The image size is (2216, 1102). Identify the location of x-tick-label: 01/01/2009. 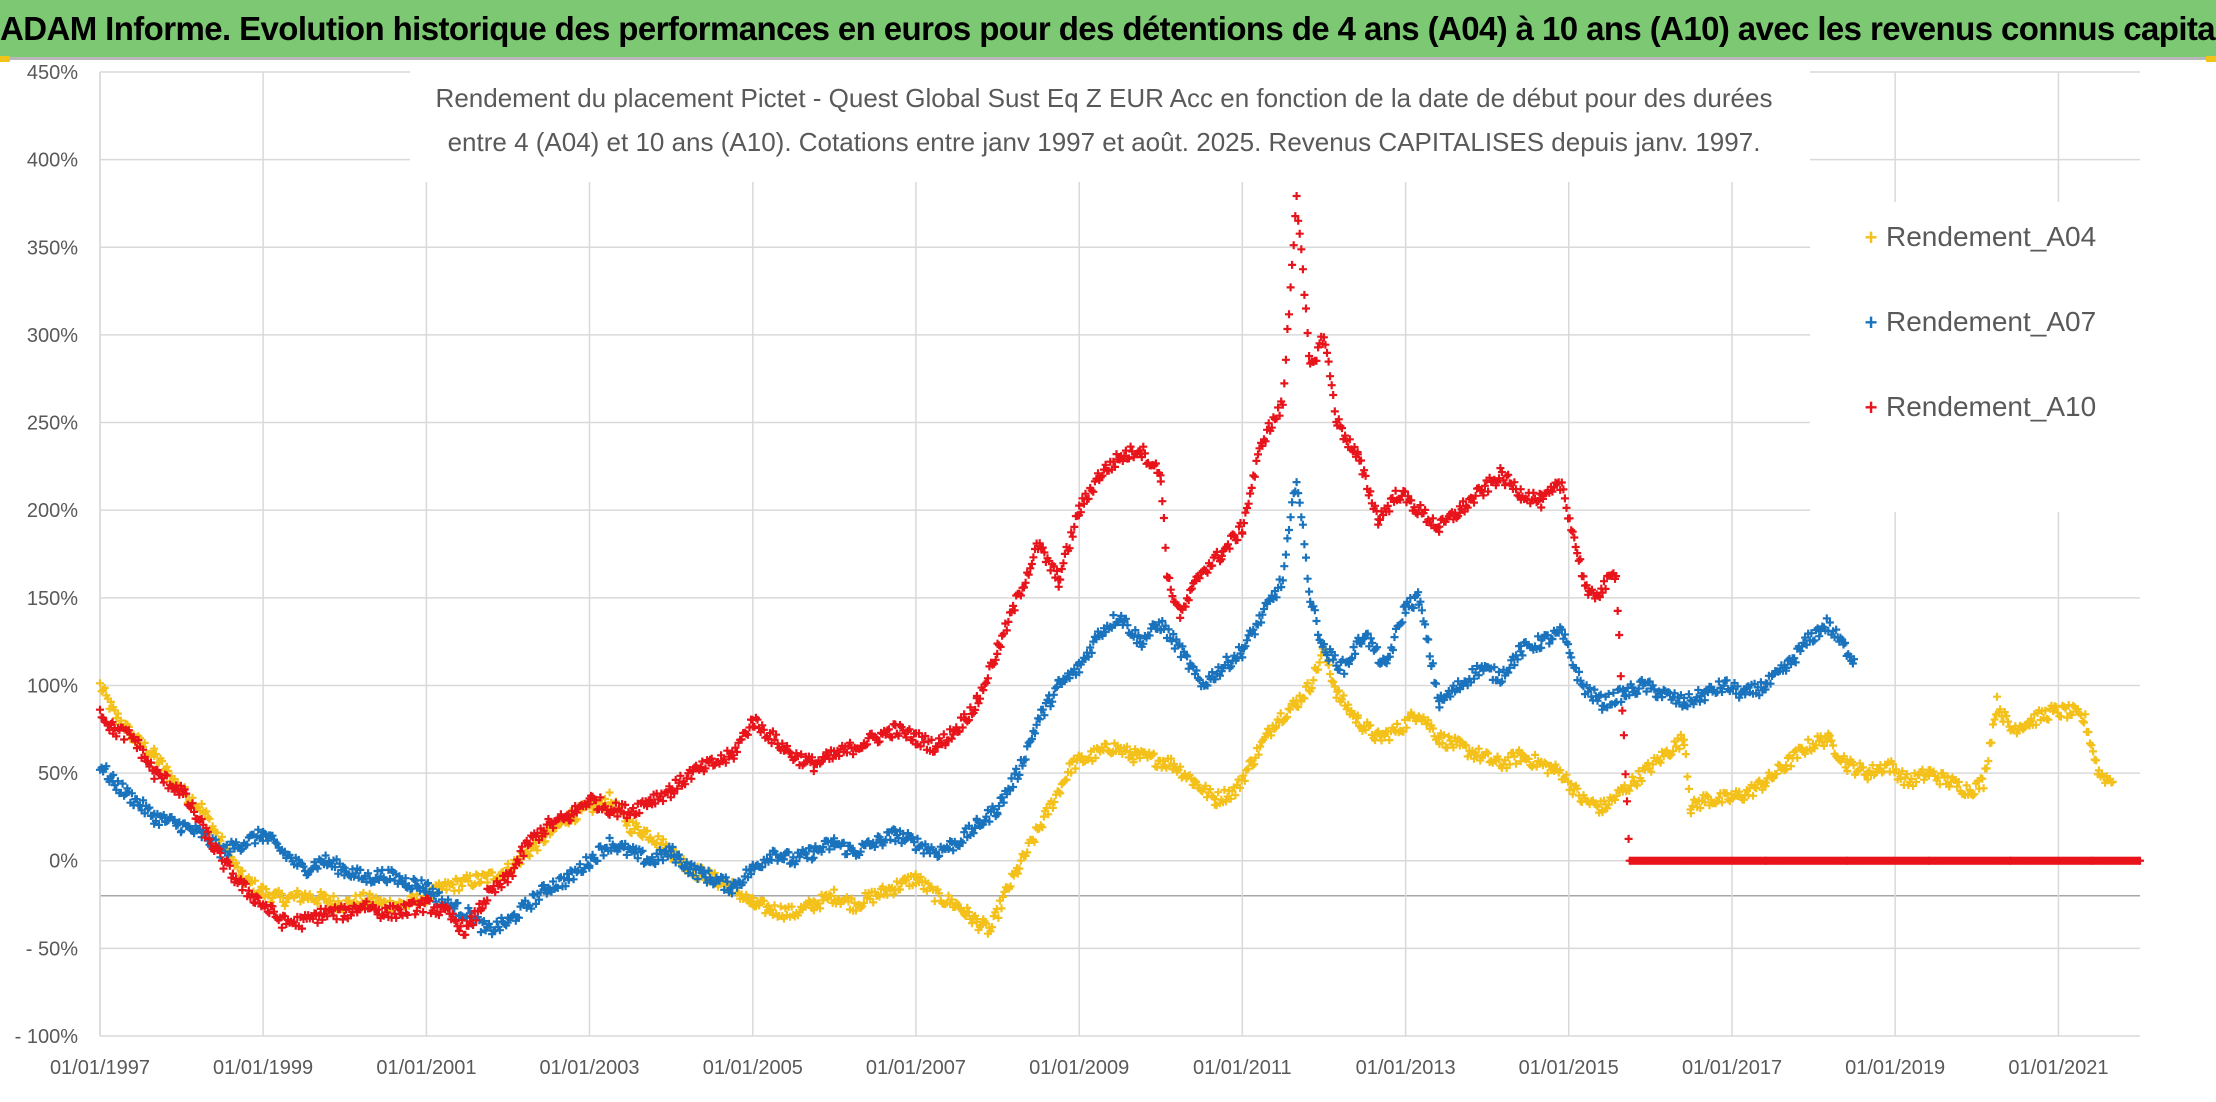
(1079, 1068).